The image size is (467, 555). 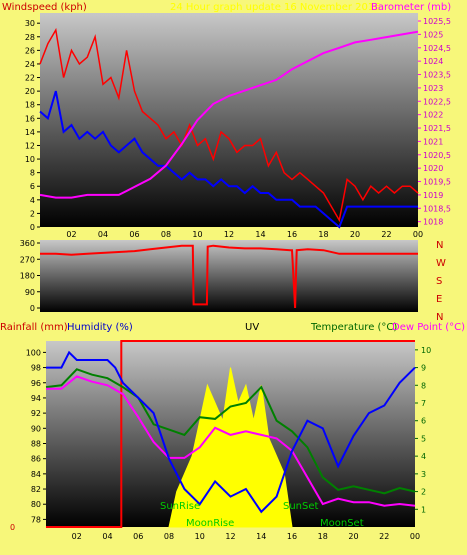 What do you see at coordinates (423, 456) in the screenshot?
I see `temperature-tick-label: 4` at bounding box center [423, 456].